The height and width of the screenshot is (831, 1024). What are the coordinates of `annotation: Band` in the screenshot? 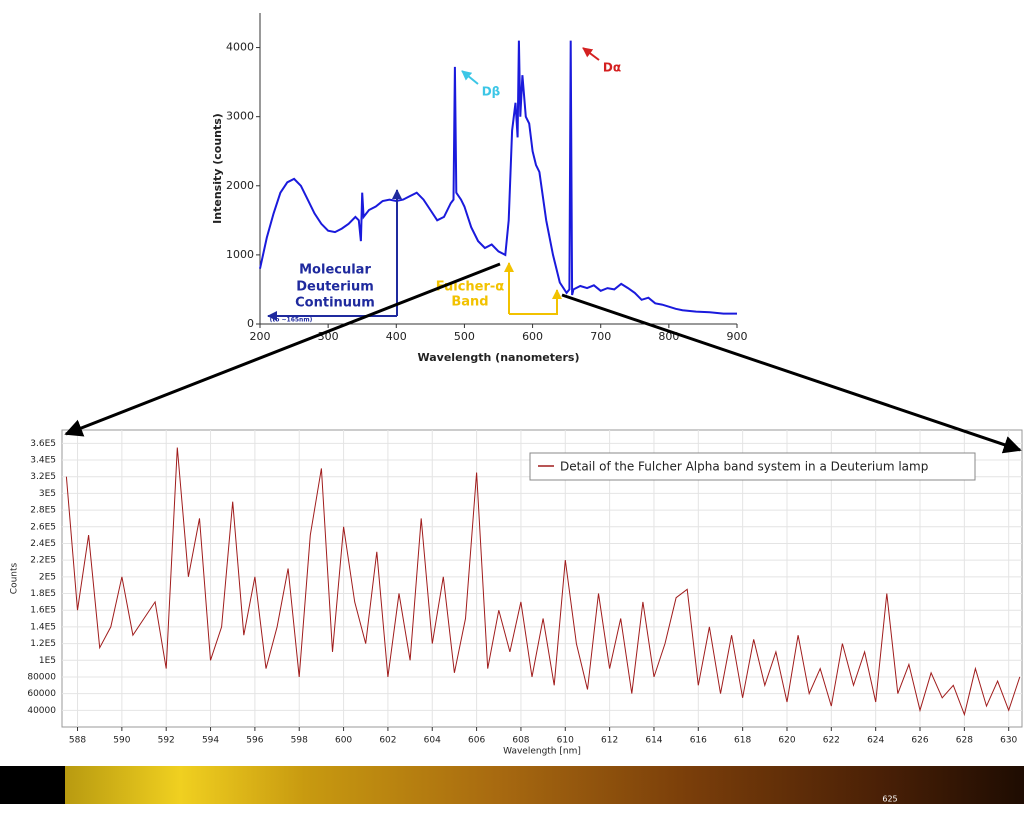 It's located at (469, 302).